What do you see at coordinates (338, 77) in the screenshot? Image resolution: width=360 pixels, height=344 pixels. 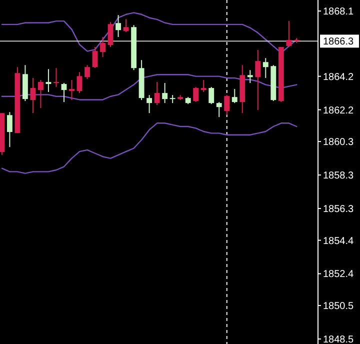 I see `y-tick-label: 1864.2` at bounding box center [338, 77].